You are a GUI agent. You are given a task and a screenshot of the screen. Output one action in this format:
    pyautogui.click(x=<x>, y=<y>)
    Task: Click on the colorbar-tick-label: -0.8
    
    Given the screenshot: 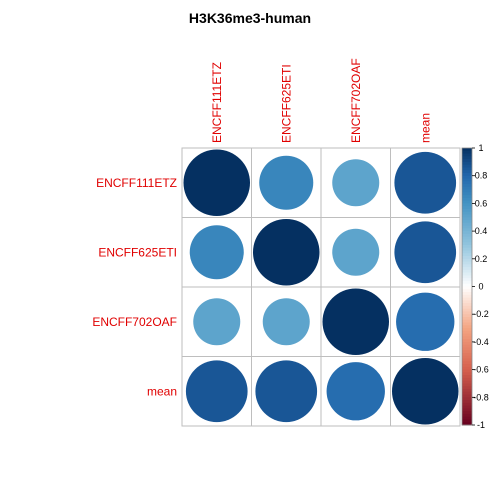 What is the action you would take?
    pyautogui.click(x=481, y=397)
    